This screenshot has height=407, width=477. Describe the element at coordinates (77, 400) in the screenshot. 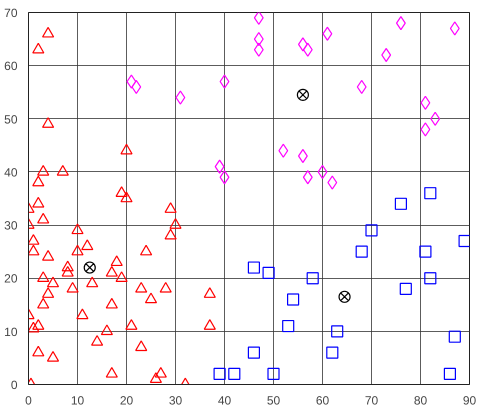

I see `x-tick-label: 10` at that location.